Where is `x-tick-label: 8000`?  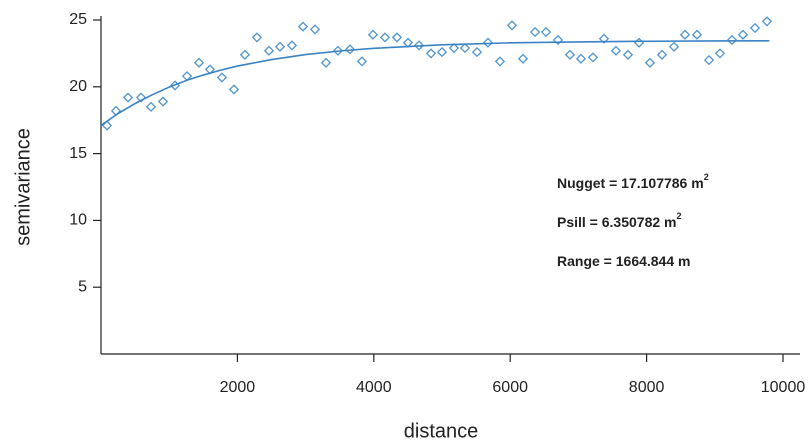 x-tick-label: 8000 is located at coordinates (647, 387).